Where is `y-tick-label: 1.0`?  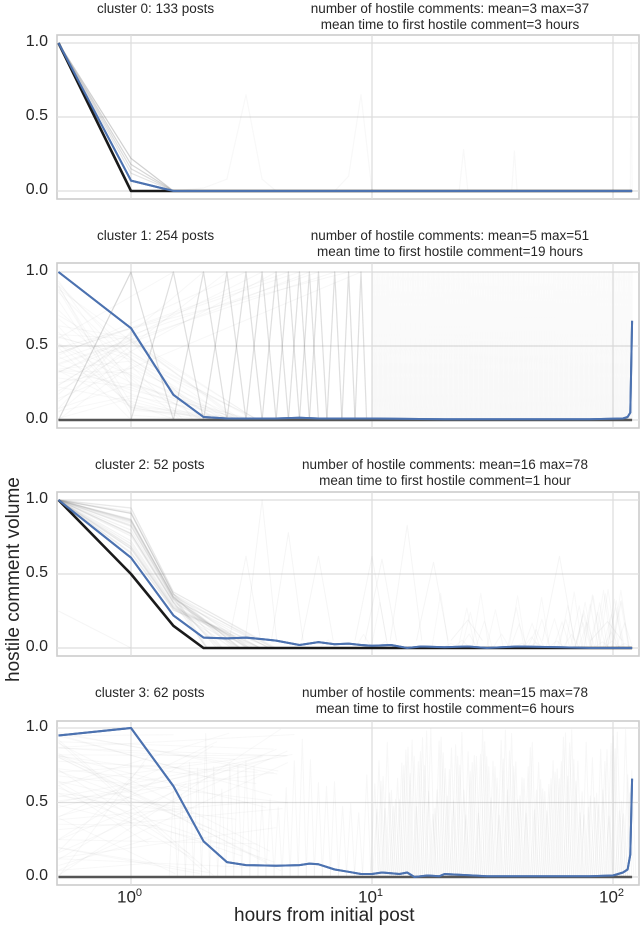
y-tick-label: 1.0 is located at coordinates (36, 498).